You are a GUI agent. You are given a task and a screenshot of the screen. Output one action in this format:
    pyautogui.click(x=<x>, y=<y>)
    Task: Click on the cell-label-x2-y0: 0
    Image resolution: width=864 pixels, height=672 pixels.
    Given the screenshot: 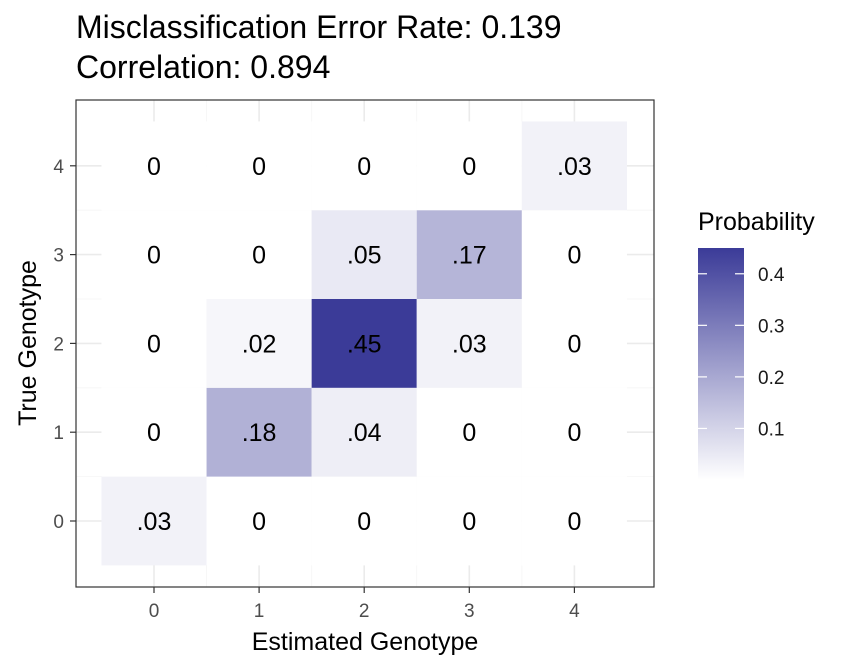 What is the action you would take?
    pyautogui.click(x=364, y=522)
    